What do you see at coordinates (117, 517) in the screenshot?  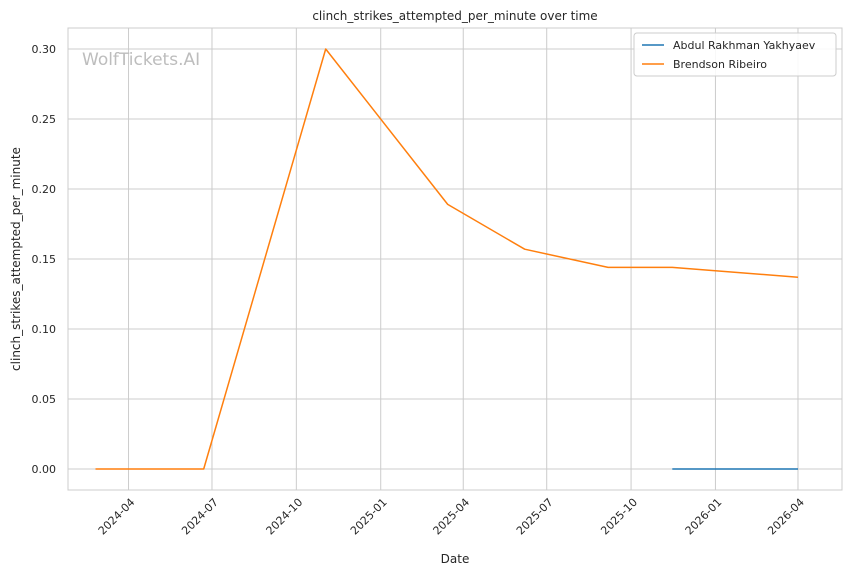 I see `x-tick-label: 2024-04` at bounding box center [117, 517].